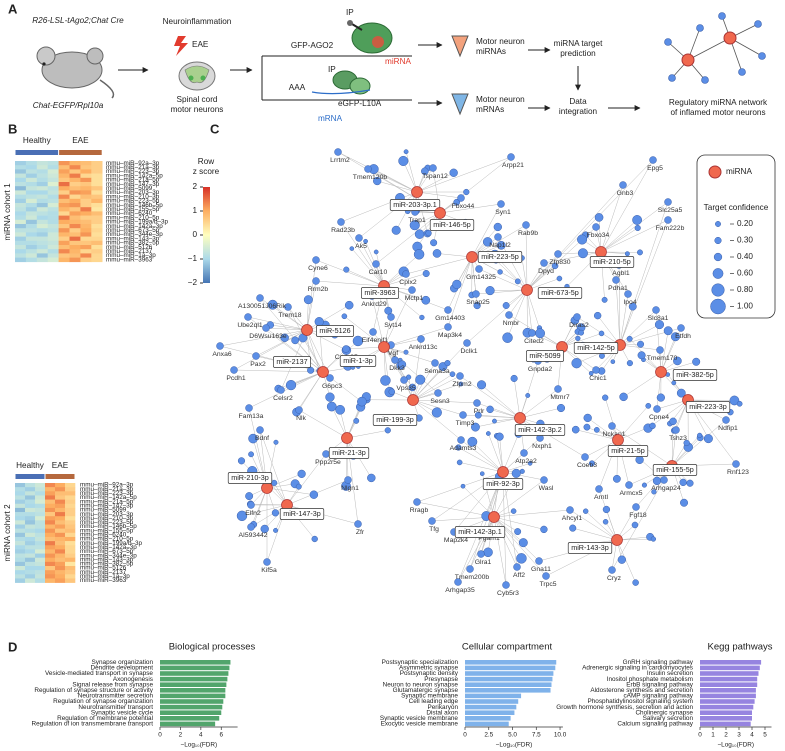 The height and width of the screenshot is (751, 785). I want to click on category-label: Neurotransmitter transport, so click(115, 707).